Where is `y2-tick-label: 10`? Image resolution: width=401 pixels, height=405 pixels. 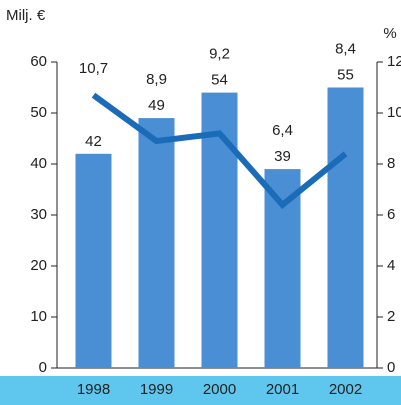 y2-tick-label: 10 is located at coordinates (394, 112).